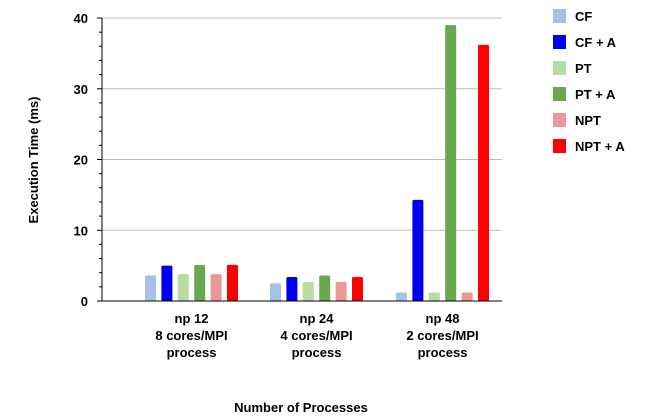 The image size is (654, 416). What do you see at coordinates (191, 335) in the screenshot?
I see `x-tick-label: 8 cores/MPI` at bounding box center [191, 335].